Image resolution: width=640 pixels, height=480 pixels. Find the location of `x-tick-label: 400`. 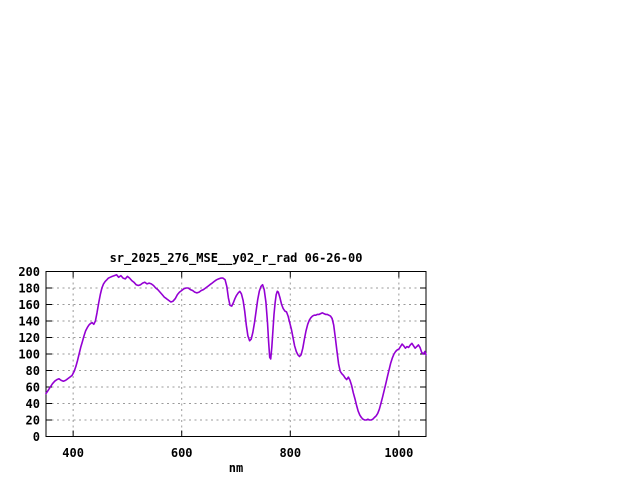

x-tick-label: 400 is located at coordinates (73, 453).